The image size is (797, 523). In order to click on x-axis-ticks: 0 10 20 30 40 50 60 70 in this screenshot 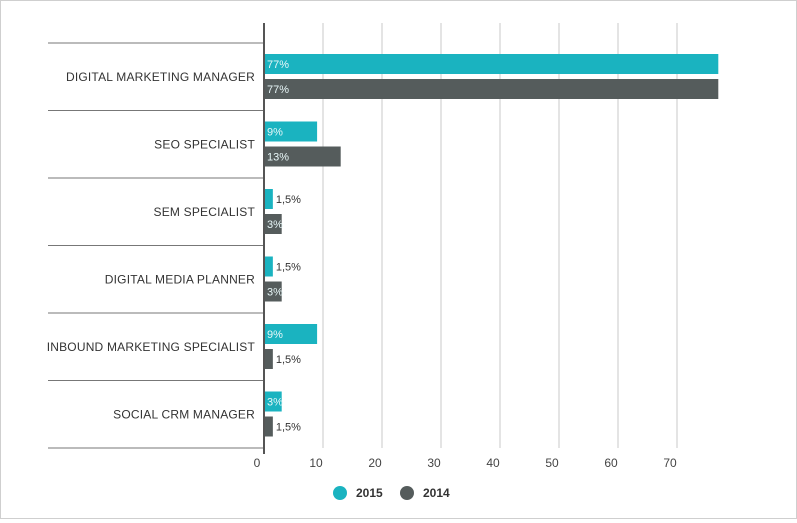, I will do `click(465, 463)`.